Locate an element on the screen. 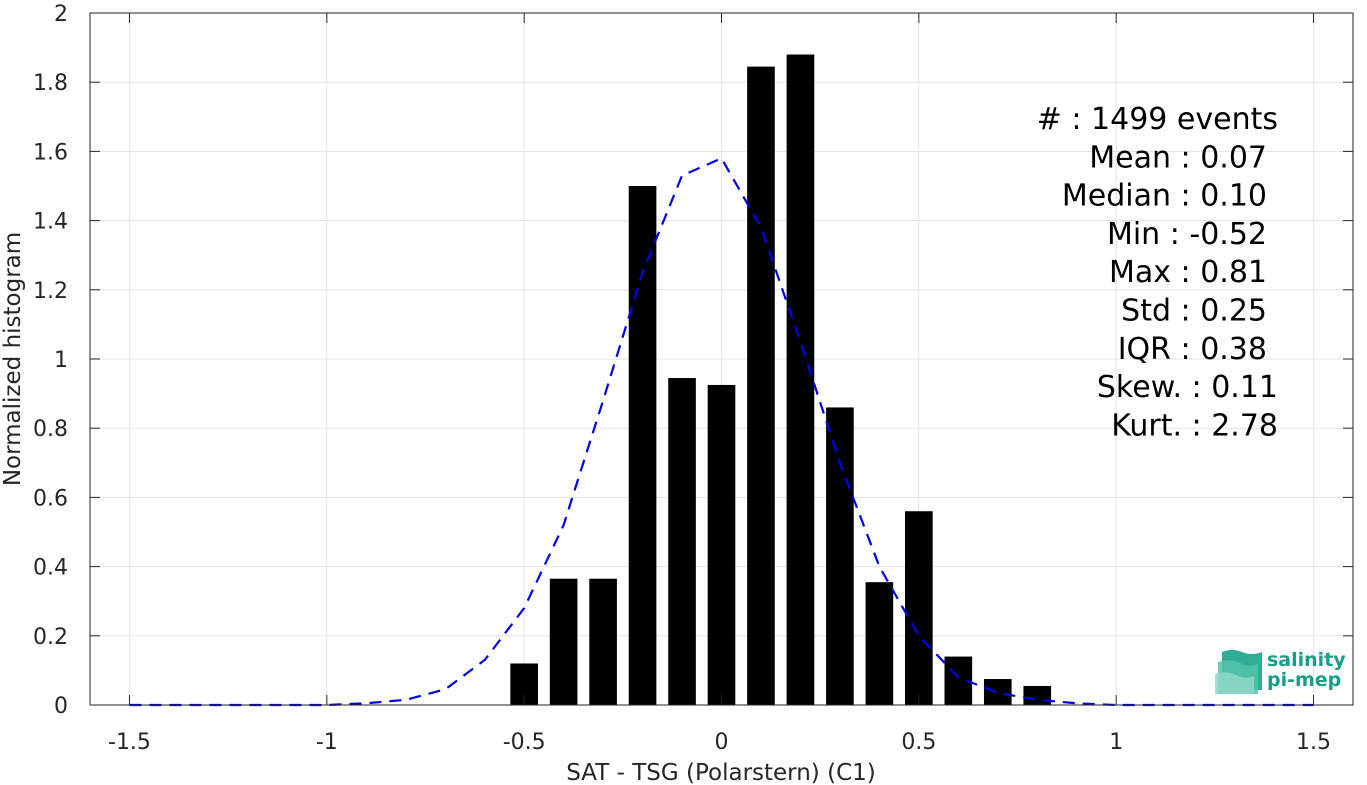 The width and height of the screenshot is (1367, 785). stat-line-0: # : 1499 events is located at coordinates (1157, 119).